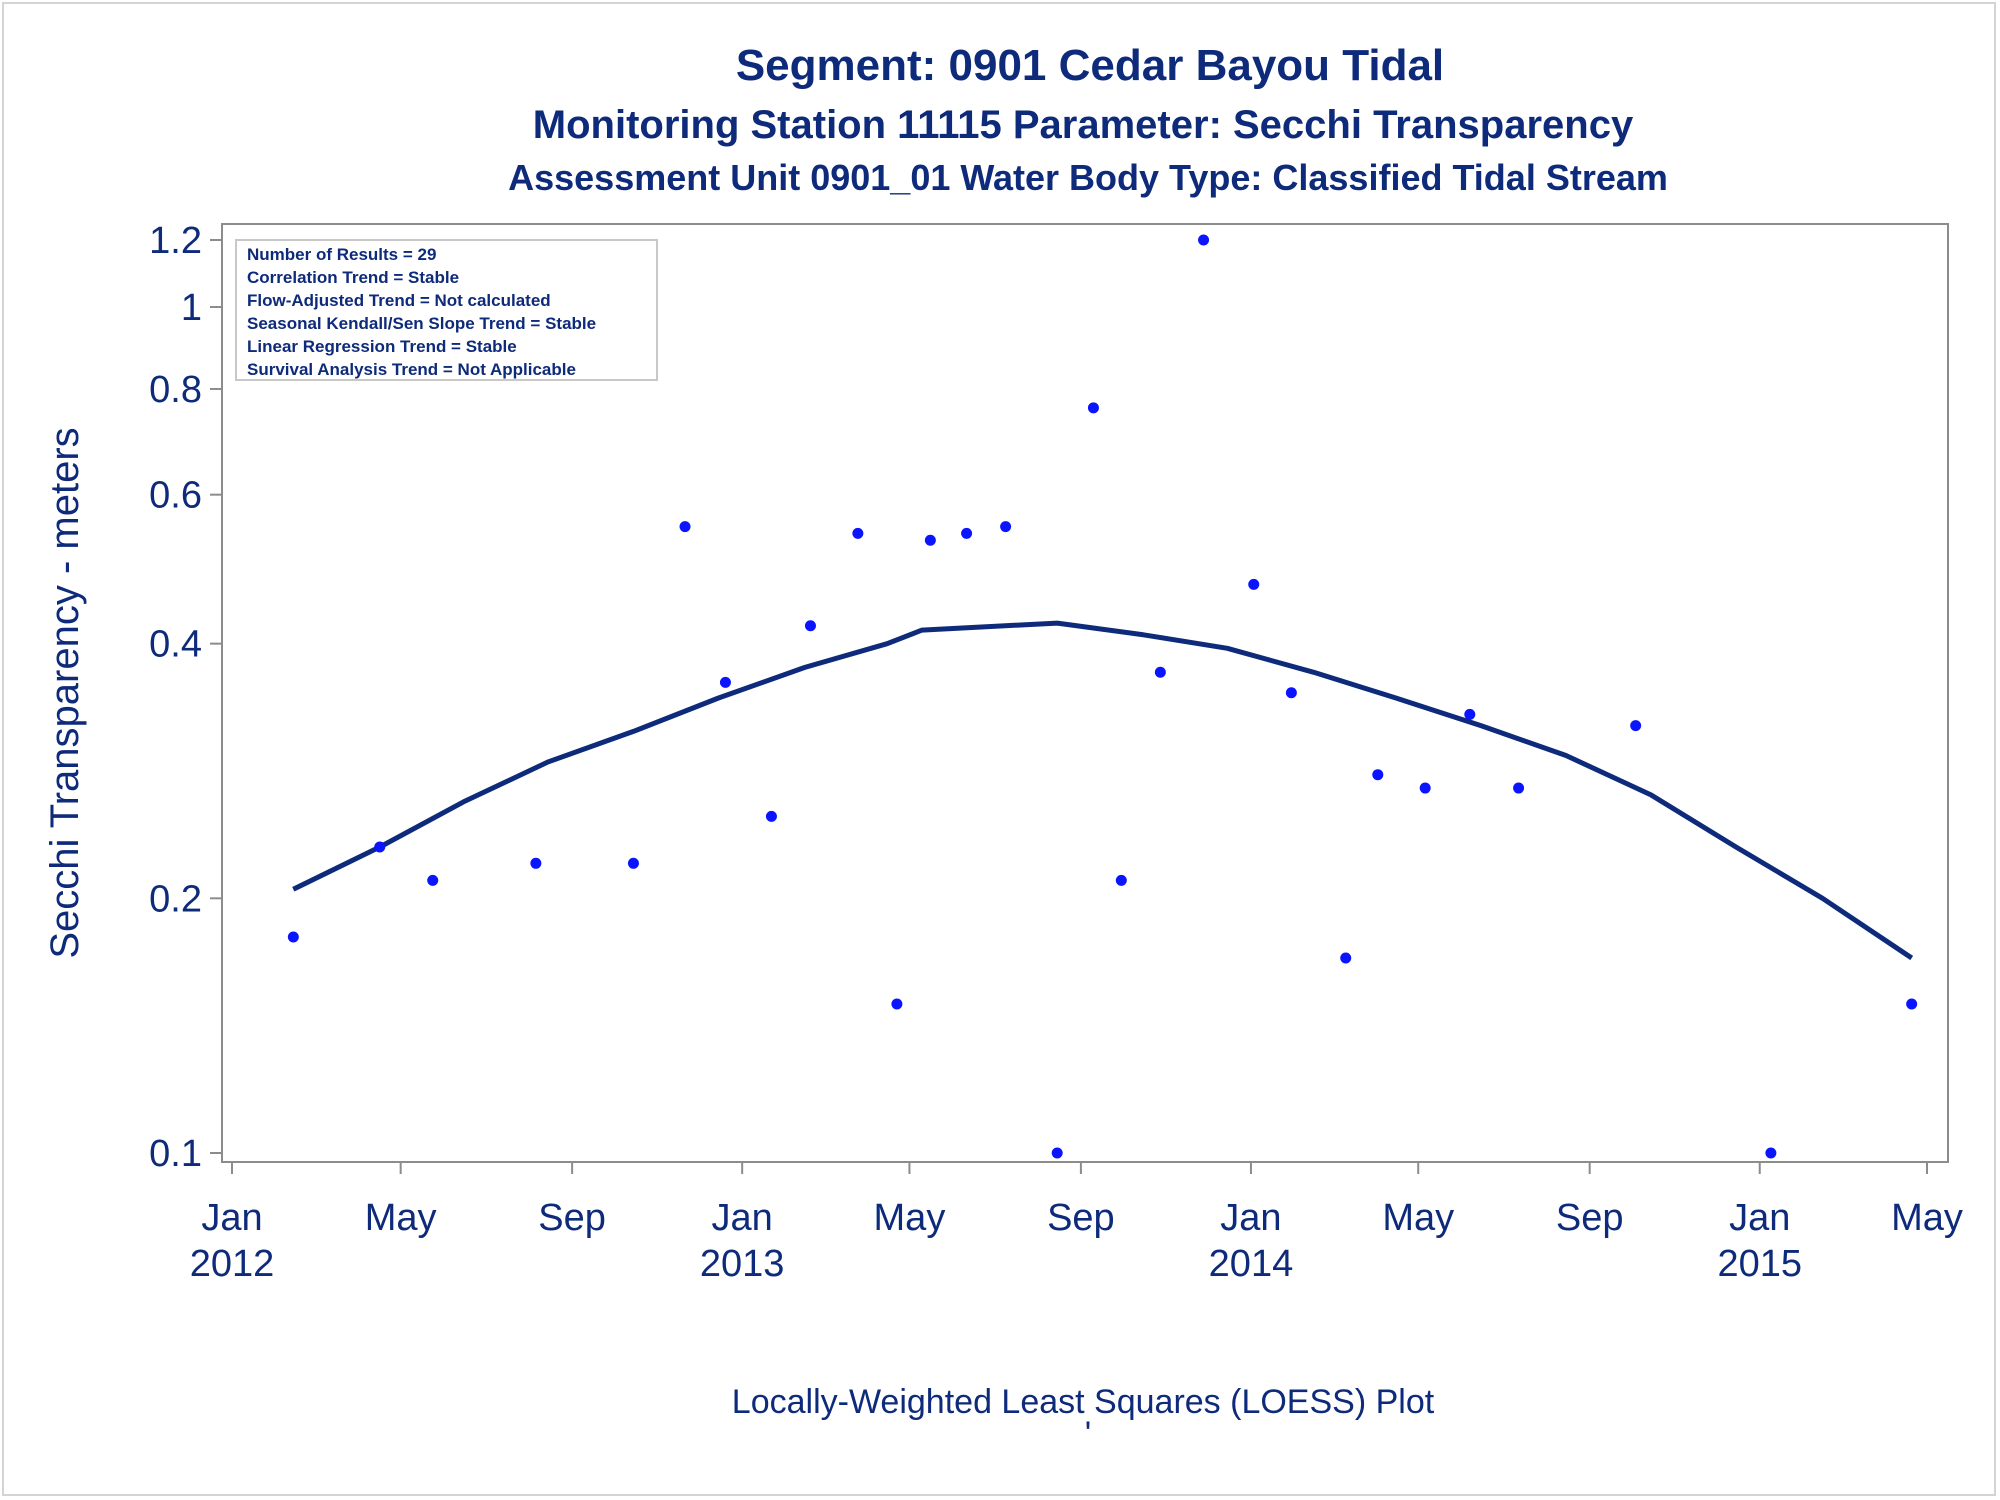 The width and height of the screenshot is (2000, 1500). Describe the element at coordinates (175, 1154) in the screenshot. I see `y-tick-label: 0.1` at that location.